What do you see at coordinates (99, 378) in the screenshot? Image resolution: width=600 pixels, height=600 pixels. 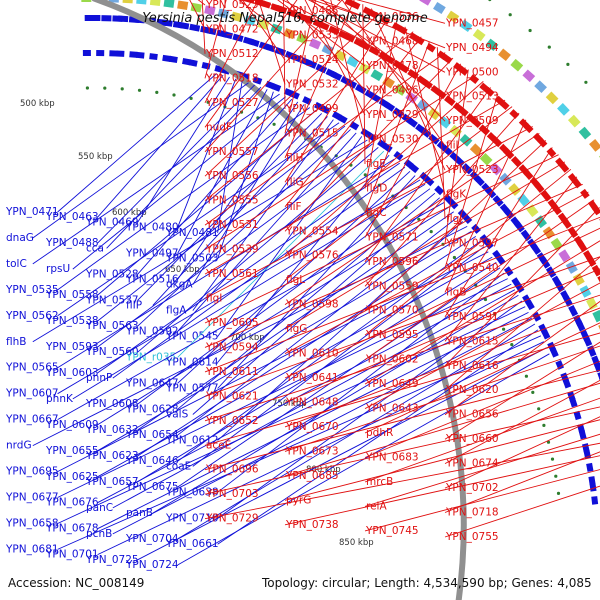 I see `gene-label: phnP` at bounding box center [99, 378].